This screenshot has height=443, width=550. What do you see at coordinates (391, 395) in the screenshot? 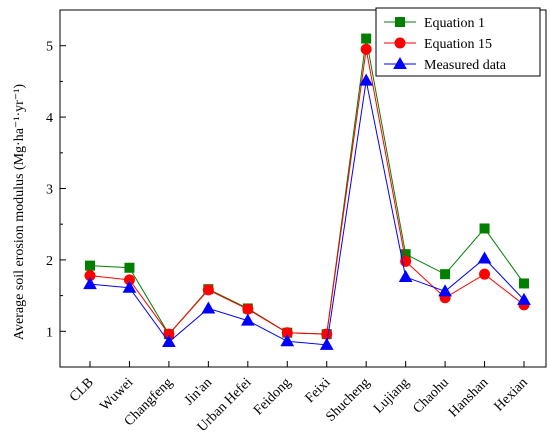
I see `x-tick-label: Lujiang` at bounding box center [391, 395].